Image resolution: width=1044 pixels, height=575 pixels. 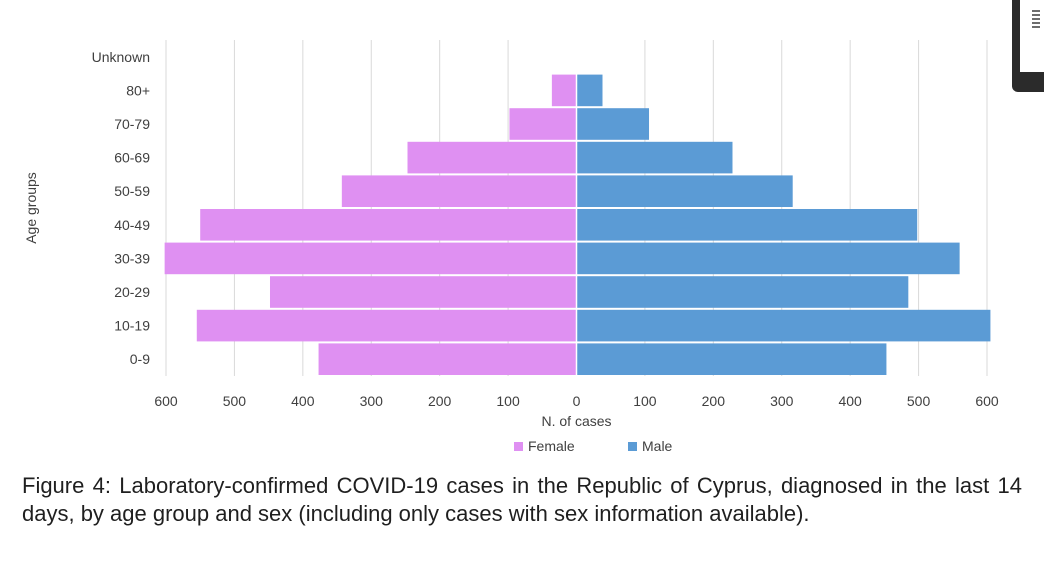 What do you see at coordinates (132, 292) in the screenshot?
I see `y-tick-label: 20-29` at bounding box center [132, 292].